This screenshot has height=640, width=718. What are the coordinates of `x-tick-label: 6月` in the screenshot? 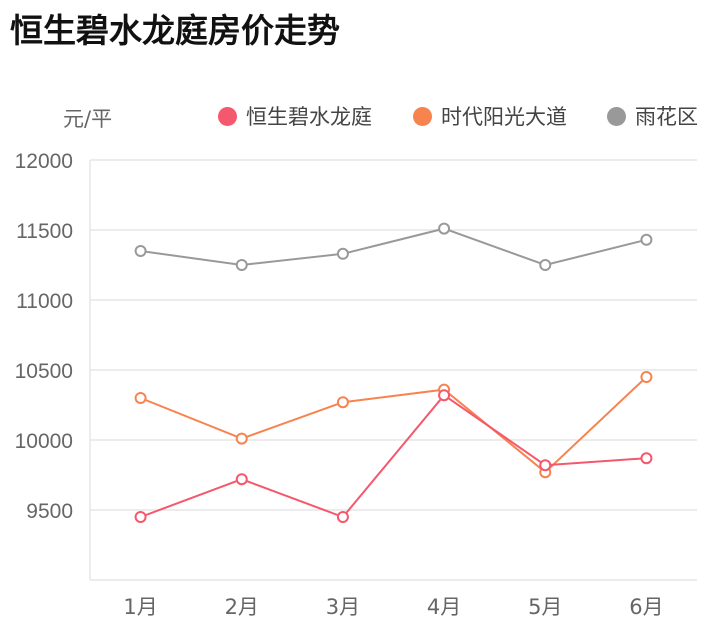 It's located at (646, 607).